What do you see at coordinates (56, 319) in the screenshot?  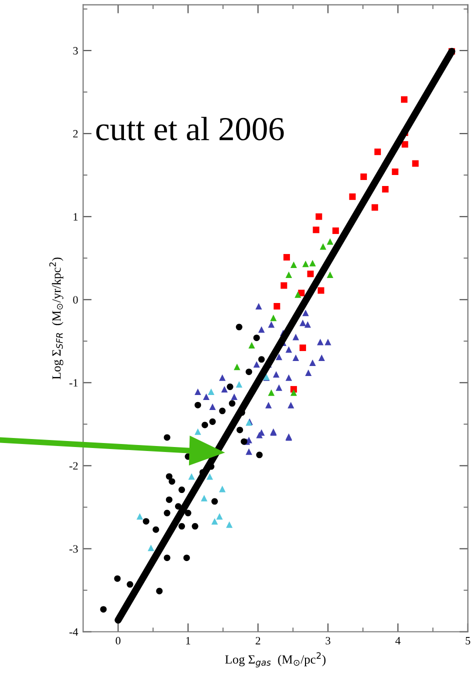 I see `y-axis-title: Log Σ$_{SFR}$ (M$_{⊙}$/yr/kpc$^{2}$)` at bounding box center [56, 319].